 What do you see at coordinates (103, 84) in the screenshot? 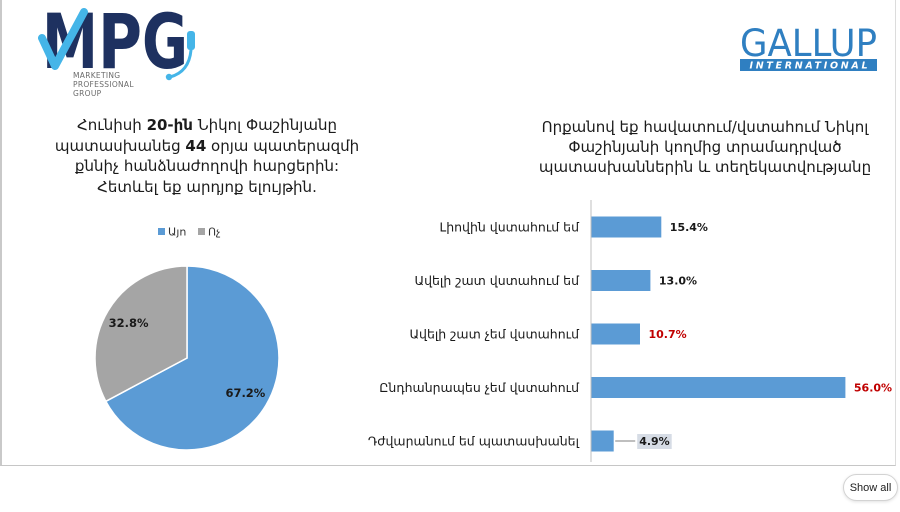
I see `mpg-tagline-line: PROFESSIONAL` at bounding box center [103, 84].